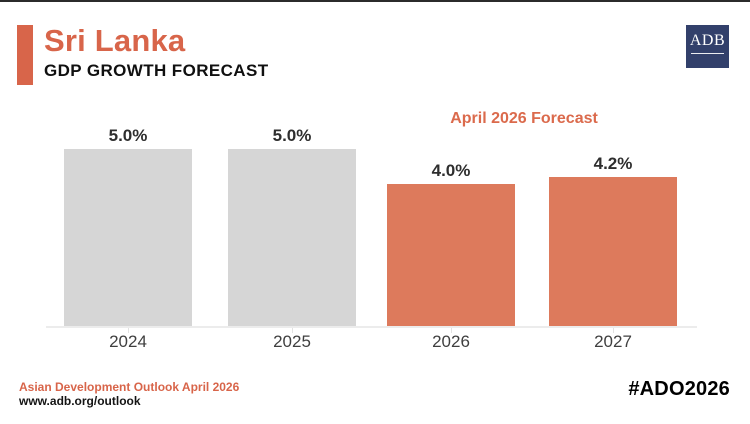  What do you see at coordinates (707, 53) in the screenshot?
I see `adb-logo-rule` at bounding box center [707, 53].